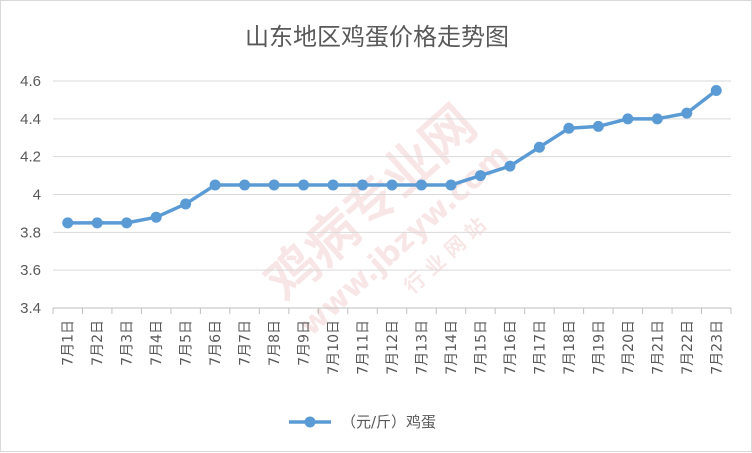  What do you see at coordinates (688, 347) in the screenshot?
I see `x-tick-label: 7月22日` at bounding box center [688, 347].